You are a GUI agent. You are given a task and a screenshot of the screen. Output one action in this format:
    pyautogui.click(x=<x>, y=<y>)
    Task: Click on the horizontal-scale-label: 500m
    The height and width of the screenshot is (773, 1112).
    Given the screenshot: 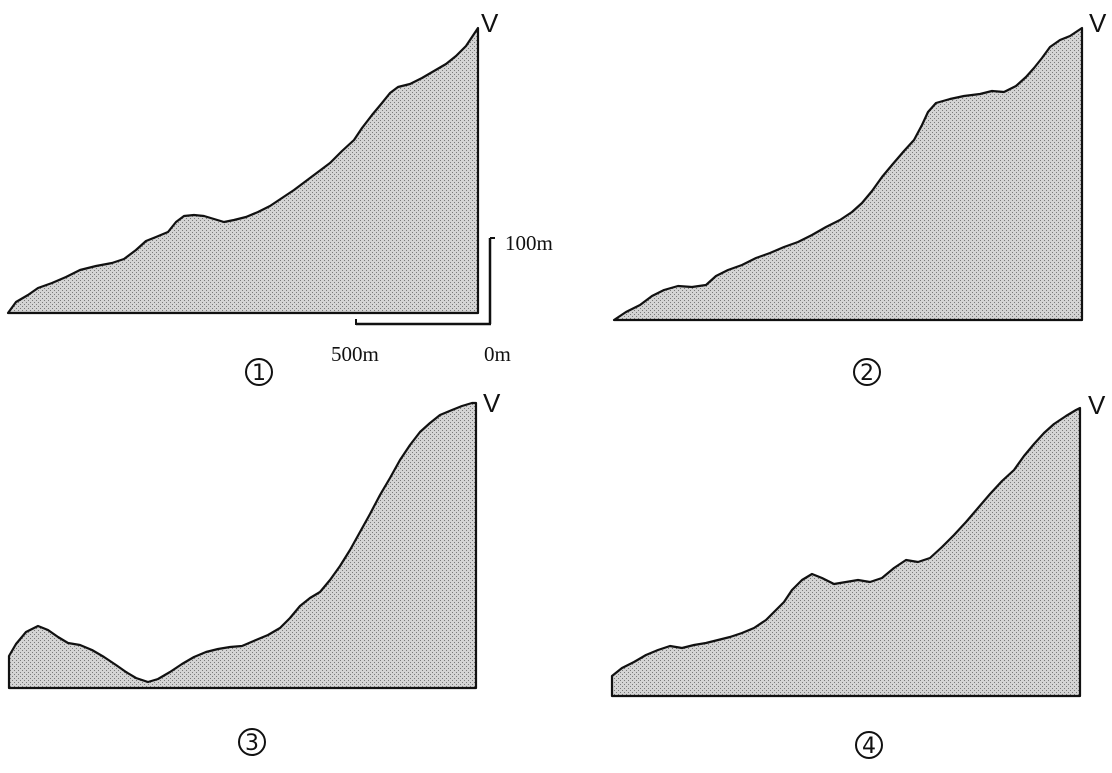 What is the action you would take?
    pyautogui.click(x=355, y=354)
    